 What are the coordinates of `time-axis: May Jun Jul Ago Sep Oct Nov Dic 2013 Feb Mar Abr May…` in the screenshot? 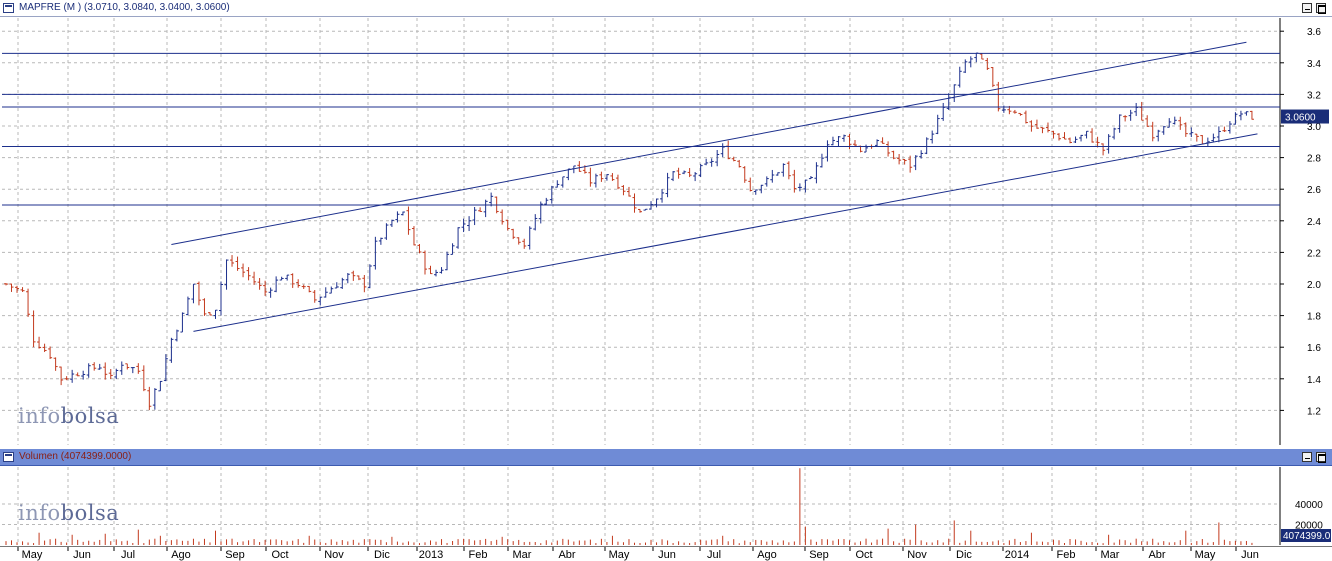 It's located at (666, 553).